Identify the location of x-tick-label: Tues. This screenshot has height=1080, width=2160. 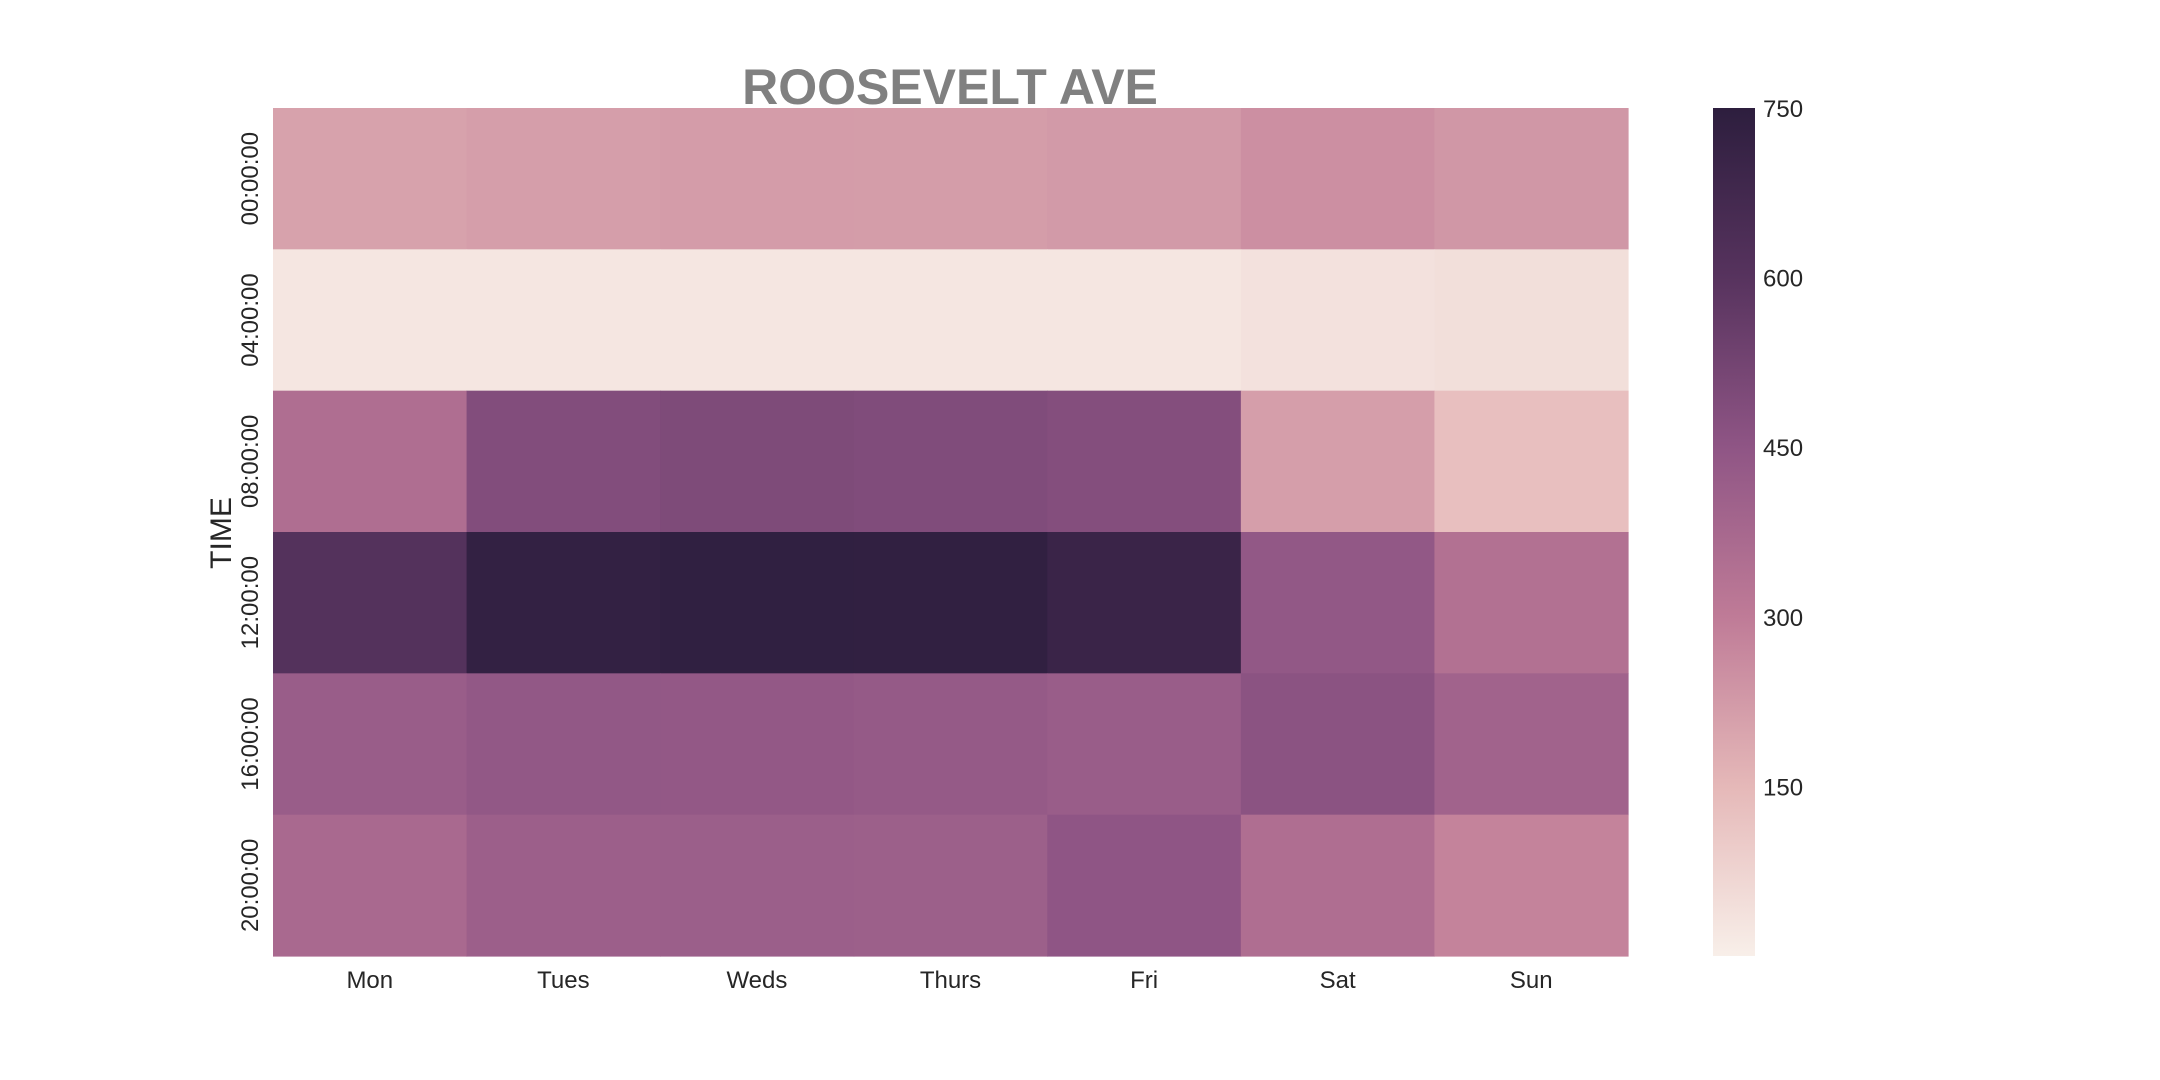
(563, 980).